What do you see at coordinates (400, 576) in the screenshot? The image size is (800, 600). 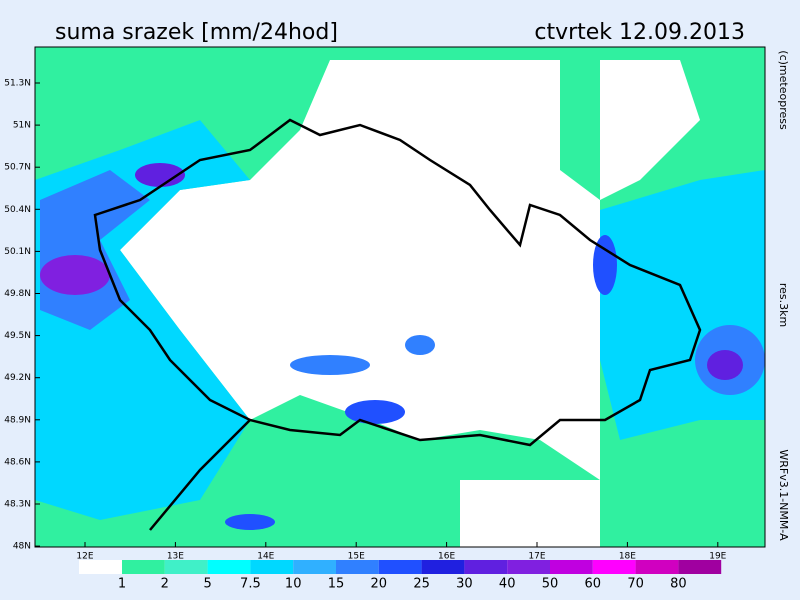 I see `legend: 1 2 5 7.5 10 15 20 25 30 40 50 60 70 80` at bounding box center [400, 576].